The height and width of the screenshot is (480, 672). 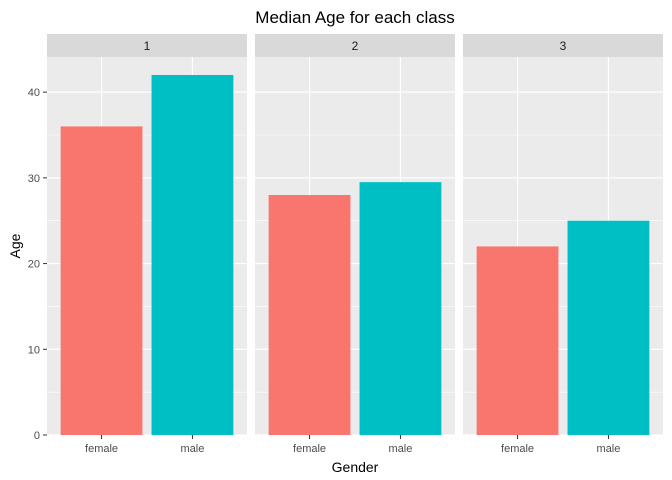 I want to click on x-axis-title: Gender, so click(x=355, y=467).